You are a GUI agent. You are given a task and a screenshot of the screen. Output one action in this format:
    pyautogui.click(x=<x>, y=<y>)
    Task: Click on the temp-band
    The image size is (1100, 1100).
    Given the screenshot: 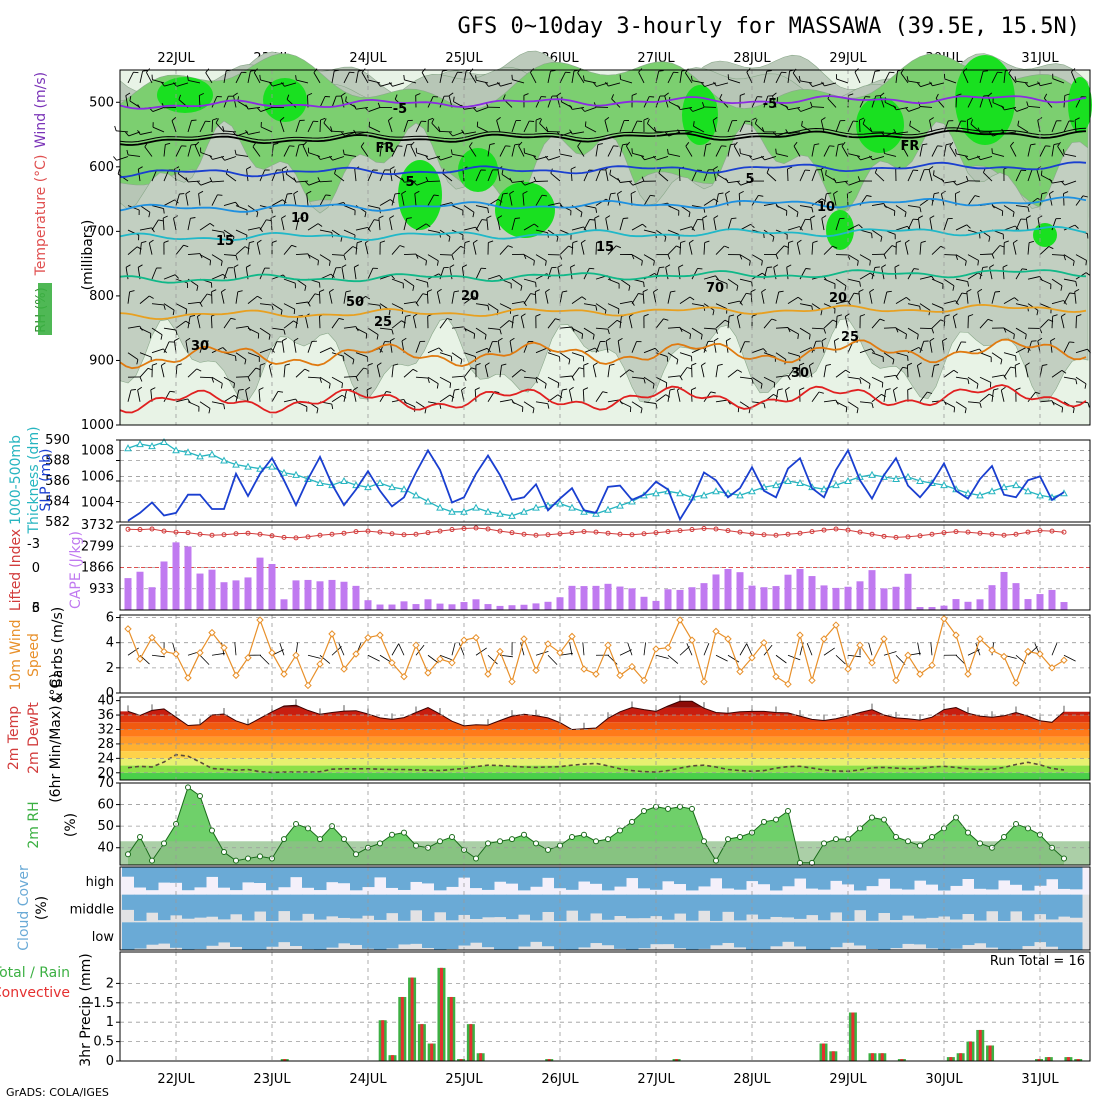 What is the action you would take?
    pyautogui.click(x=605, y=726)
    